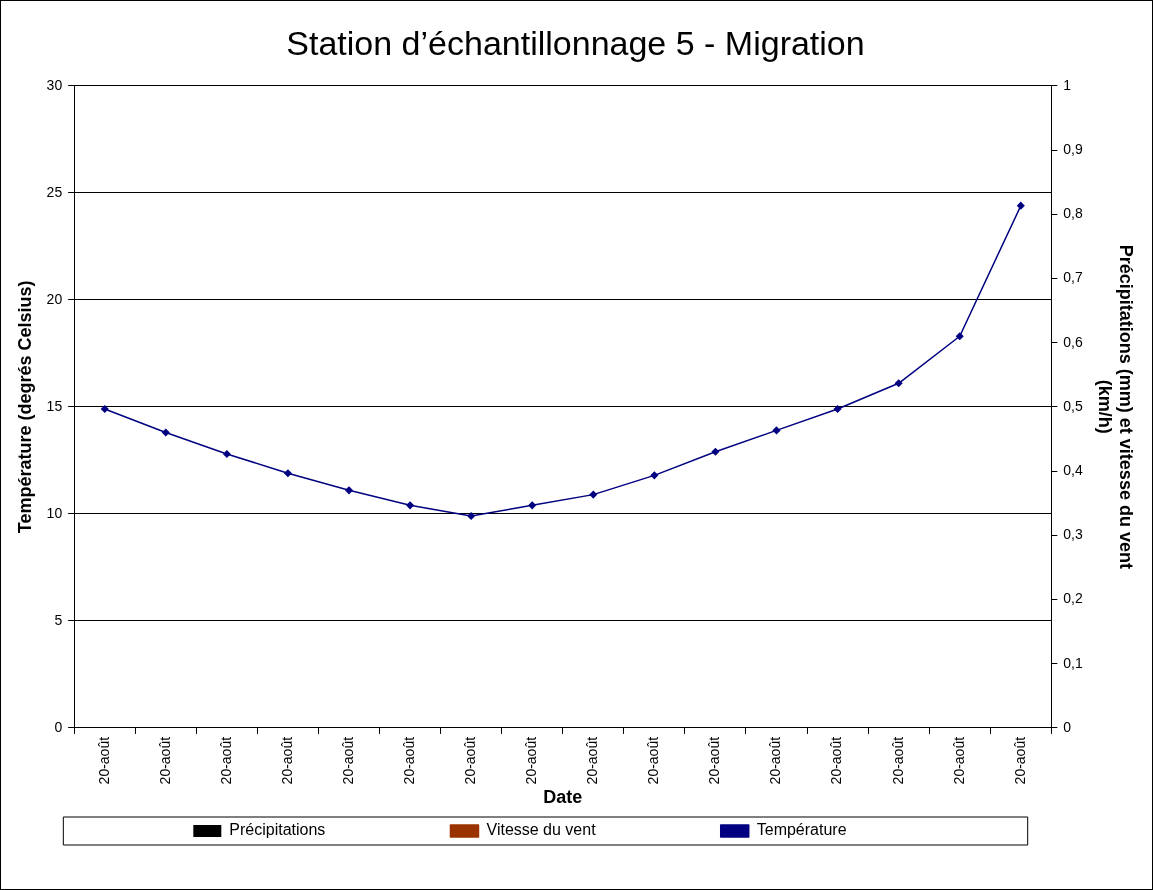  I want to click on chart-title: Station d’échantillonnage 5 - Migration, so click(575, 42).